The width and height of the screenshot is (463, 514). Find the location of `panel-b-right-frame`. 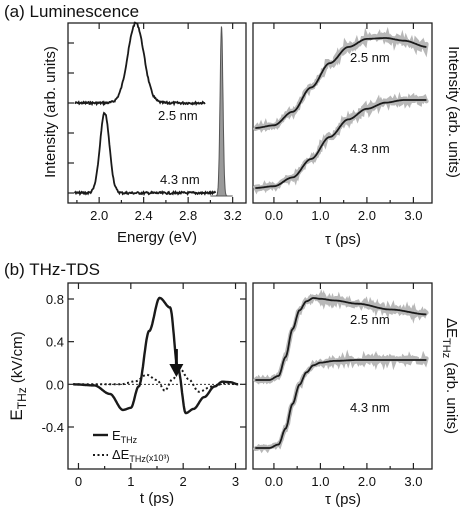

panel-b-right-frame is located at coordinates (342, 376).